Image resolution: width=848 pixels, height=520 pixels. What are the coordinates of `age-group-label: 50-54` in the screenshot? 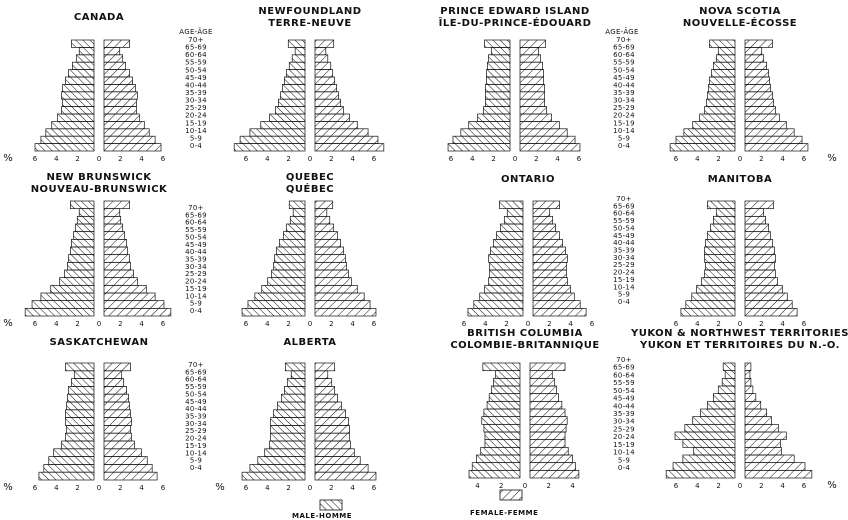 It's located at (624, 70).